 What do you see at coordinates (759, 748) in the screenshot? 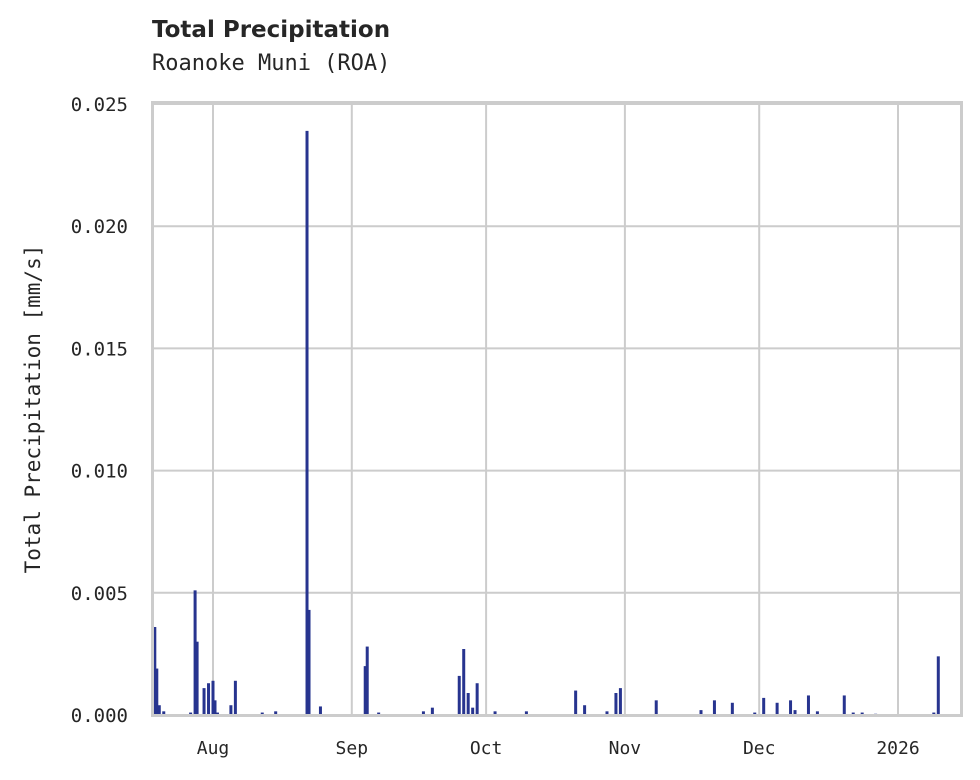
I see `x-tick-label: Dec` at bounding box center [759, 748].